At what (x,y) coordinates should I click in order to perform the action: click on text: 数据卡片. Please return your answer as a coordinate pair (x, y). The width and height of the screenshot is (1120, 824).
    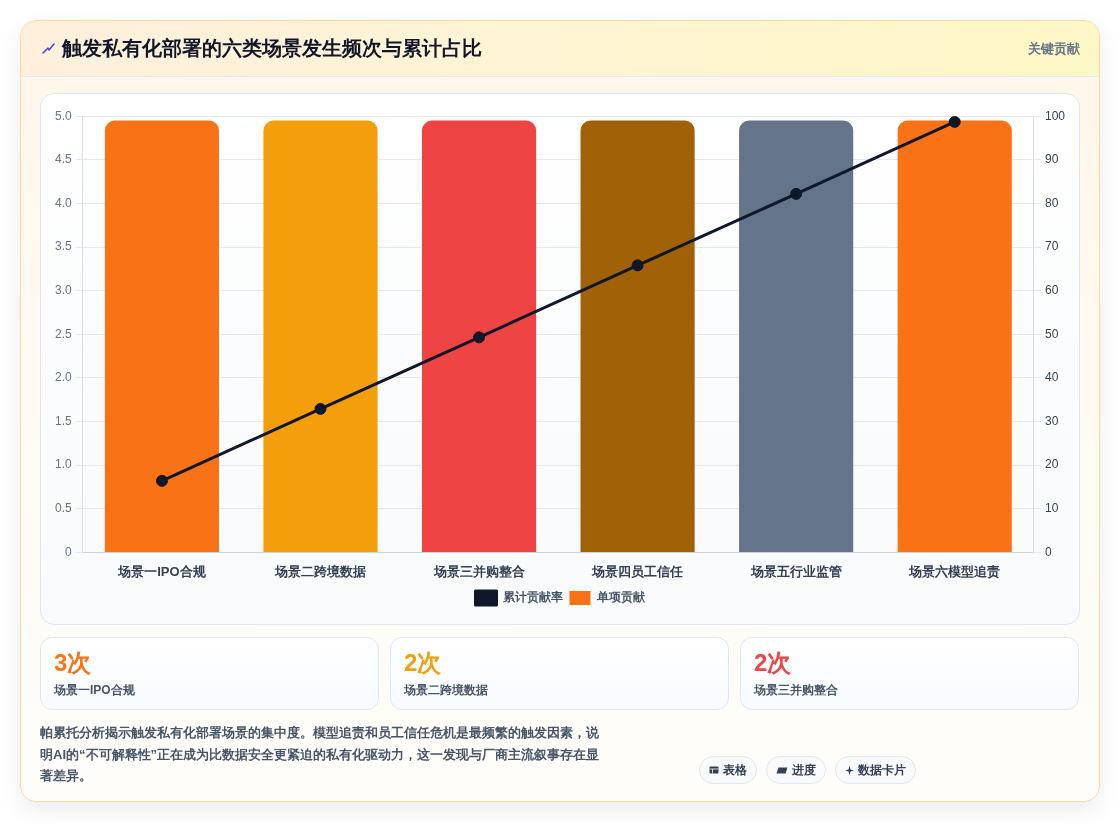
    Looking at the image, I should click on (882, 770).